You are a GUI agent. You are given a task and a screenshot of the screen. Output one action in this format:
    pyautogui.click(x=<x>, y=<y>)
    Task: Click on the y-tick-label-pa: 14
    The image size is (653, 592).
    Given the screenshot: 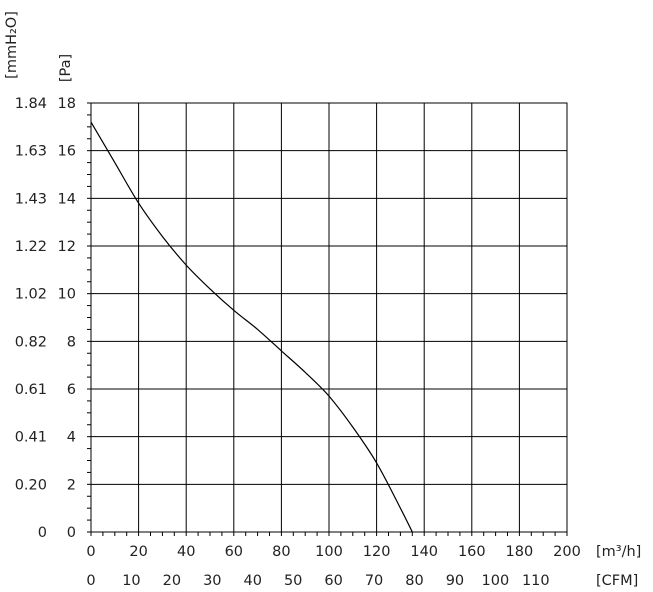 What is the action you would take?
    pyautogui.click(x=67, y=199)
    